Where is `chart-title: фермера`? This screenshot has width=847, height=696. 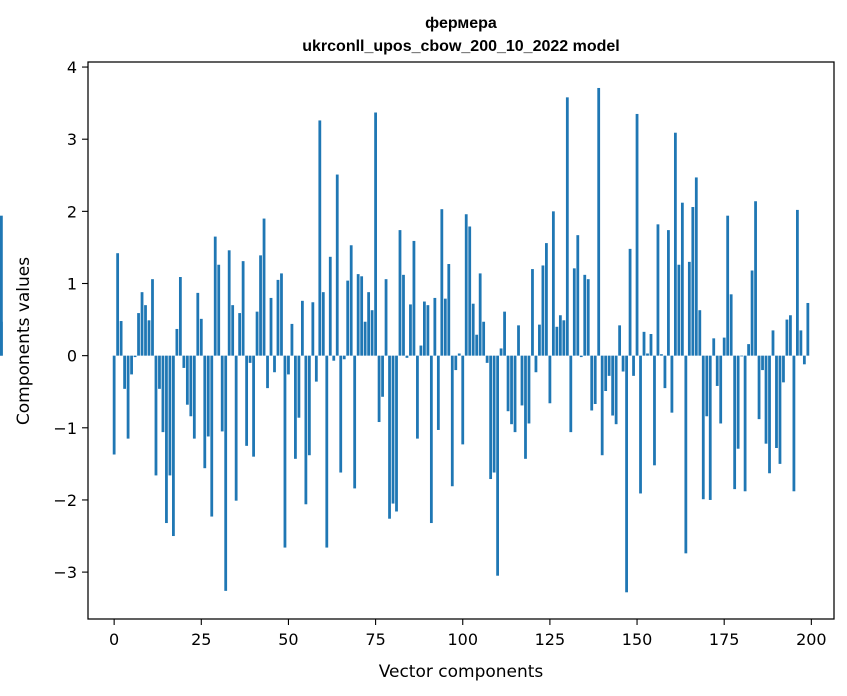 chart-title: фермера is located at coordinates (461, 23).